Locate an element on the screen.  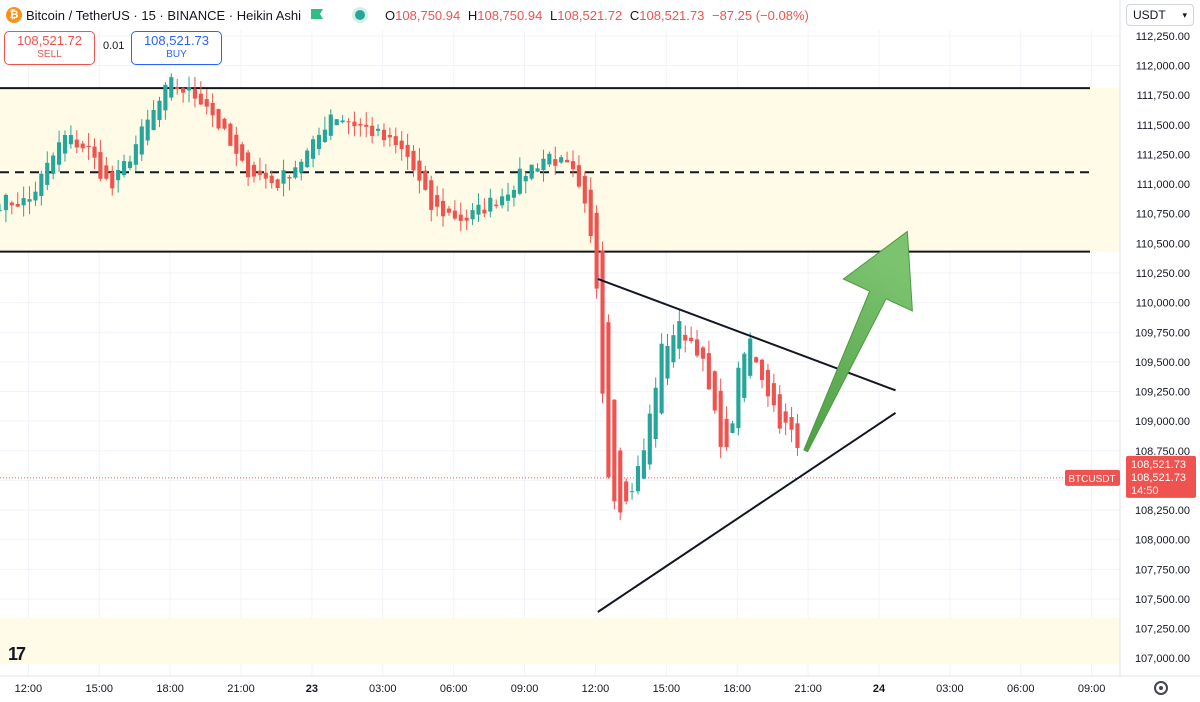
time-tick-label: 18:00 is located at coordinates (170, 689).